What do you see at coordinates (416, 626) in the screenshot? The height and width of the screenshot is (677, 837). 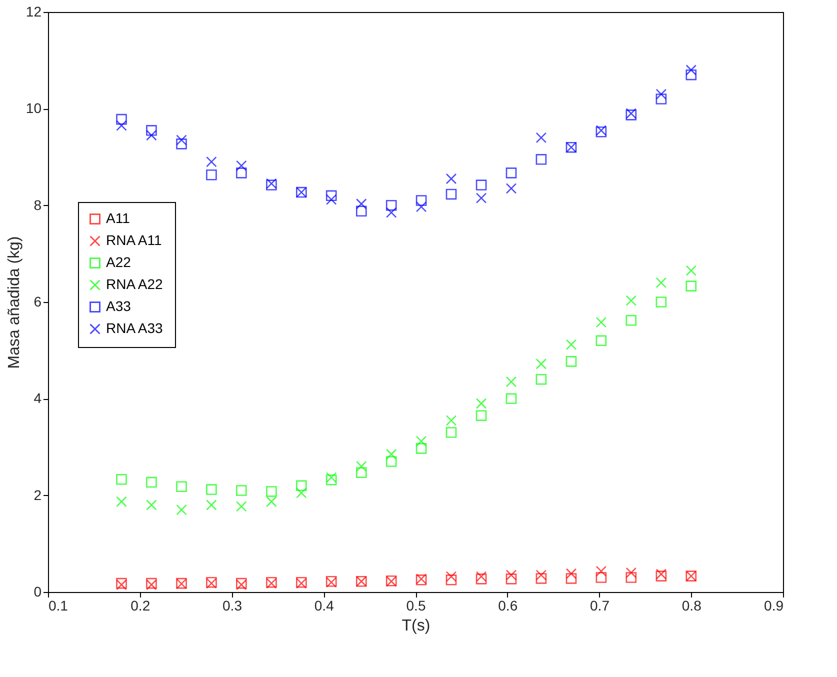 I see `x-axis-title: T(s)` at bounding box center [416, 626].